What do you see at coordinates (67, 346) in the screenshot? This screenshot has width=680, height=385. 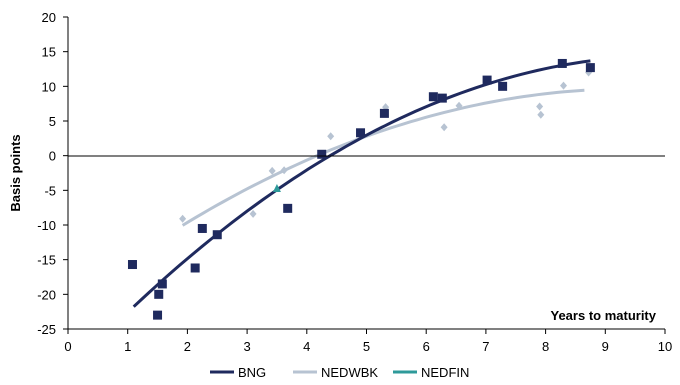 I see `x-tick-label: 0` at bounding box center [67, 346].